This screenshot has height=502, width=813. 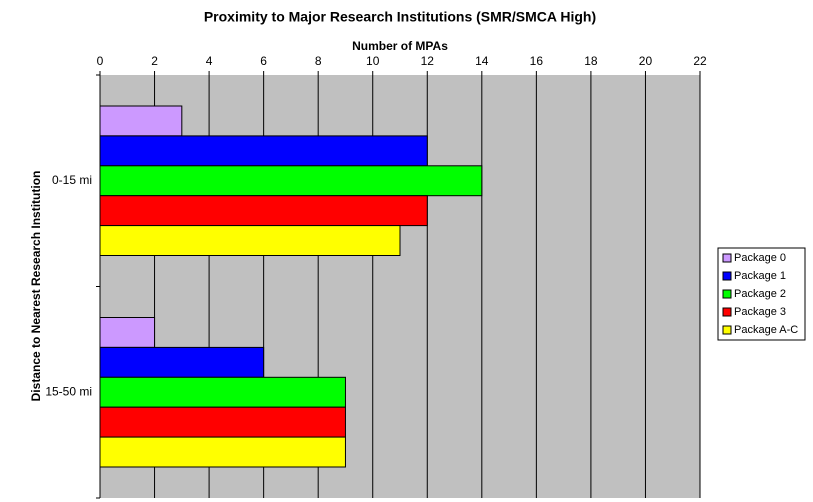 What do you see at coordinates (591, 61) in the screenshot?
I see `x-tick-label: 18` at bounding box center [591, 61].